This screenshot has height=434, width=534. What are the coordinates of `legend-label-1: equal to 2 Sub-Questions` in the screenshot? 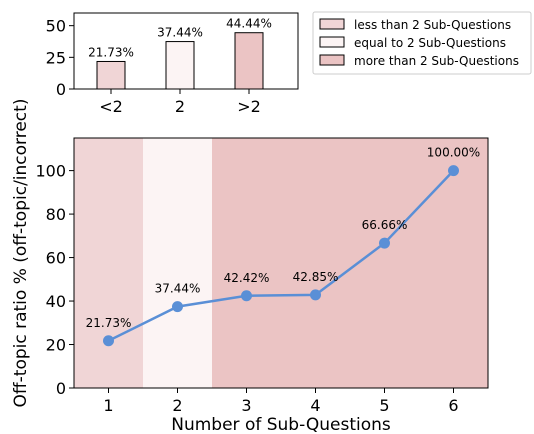 It's located at (430, 43).